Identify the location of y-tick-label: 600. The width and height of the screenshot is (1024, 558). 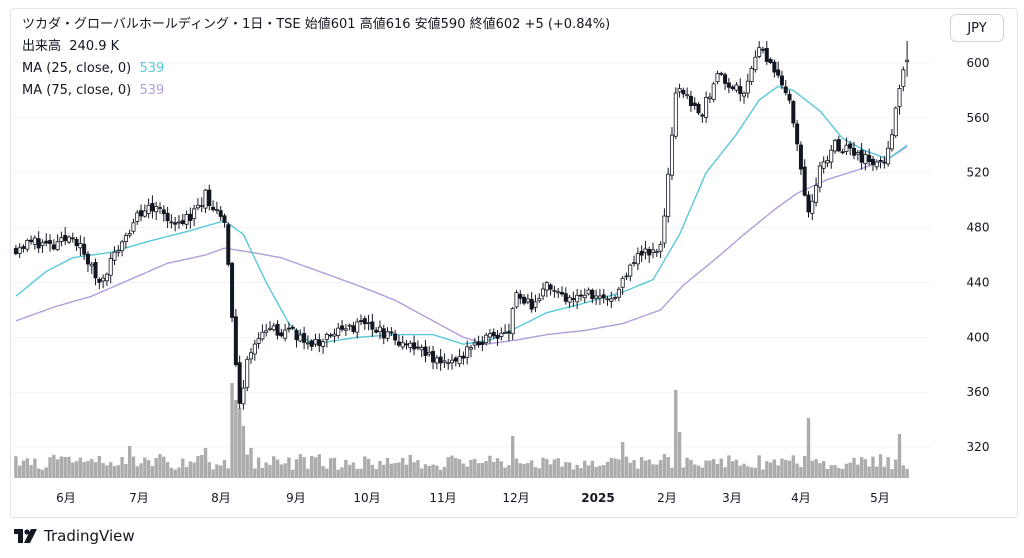
(978, 63).